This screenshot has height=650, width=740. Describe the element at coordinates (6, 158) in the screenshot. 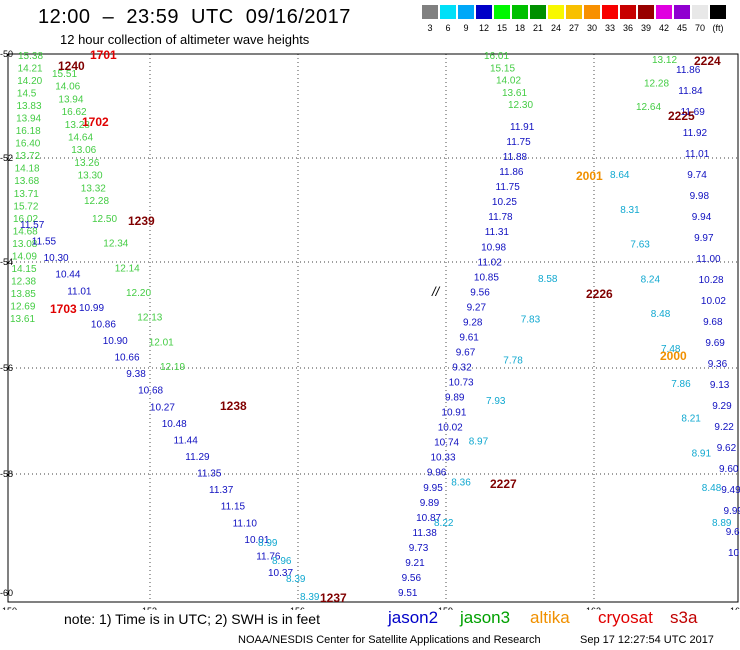

I see `lat-tick: -52` at that location.